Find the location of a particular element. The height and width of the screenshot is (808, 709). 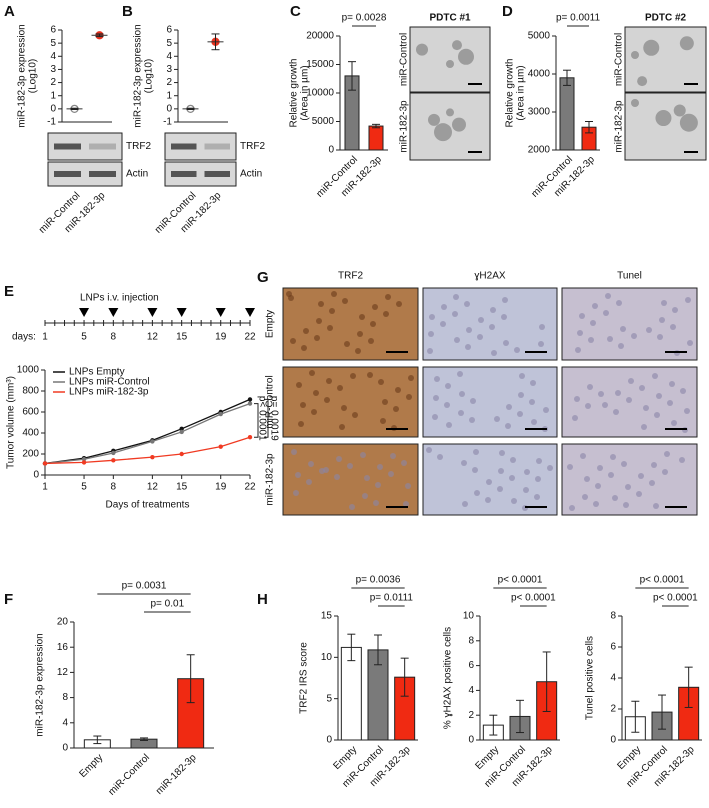

bar is located at coordinates (351, 693).